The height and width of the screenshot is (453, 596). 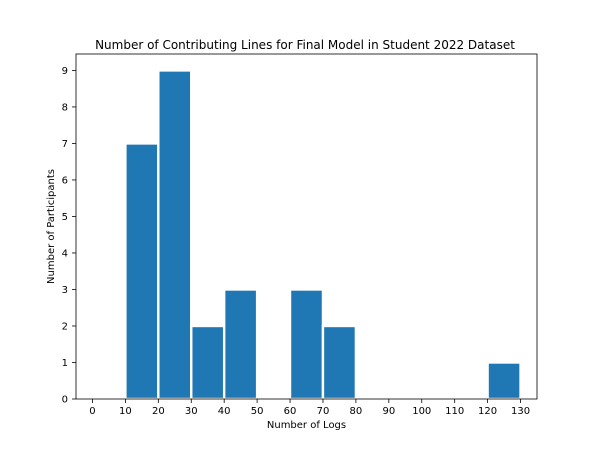 I want to click on x-tick-label: 120, so click(x=487, y=411).